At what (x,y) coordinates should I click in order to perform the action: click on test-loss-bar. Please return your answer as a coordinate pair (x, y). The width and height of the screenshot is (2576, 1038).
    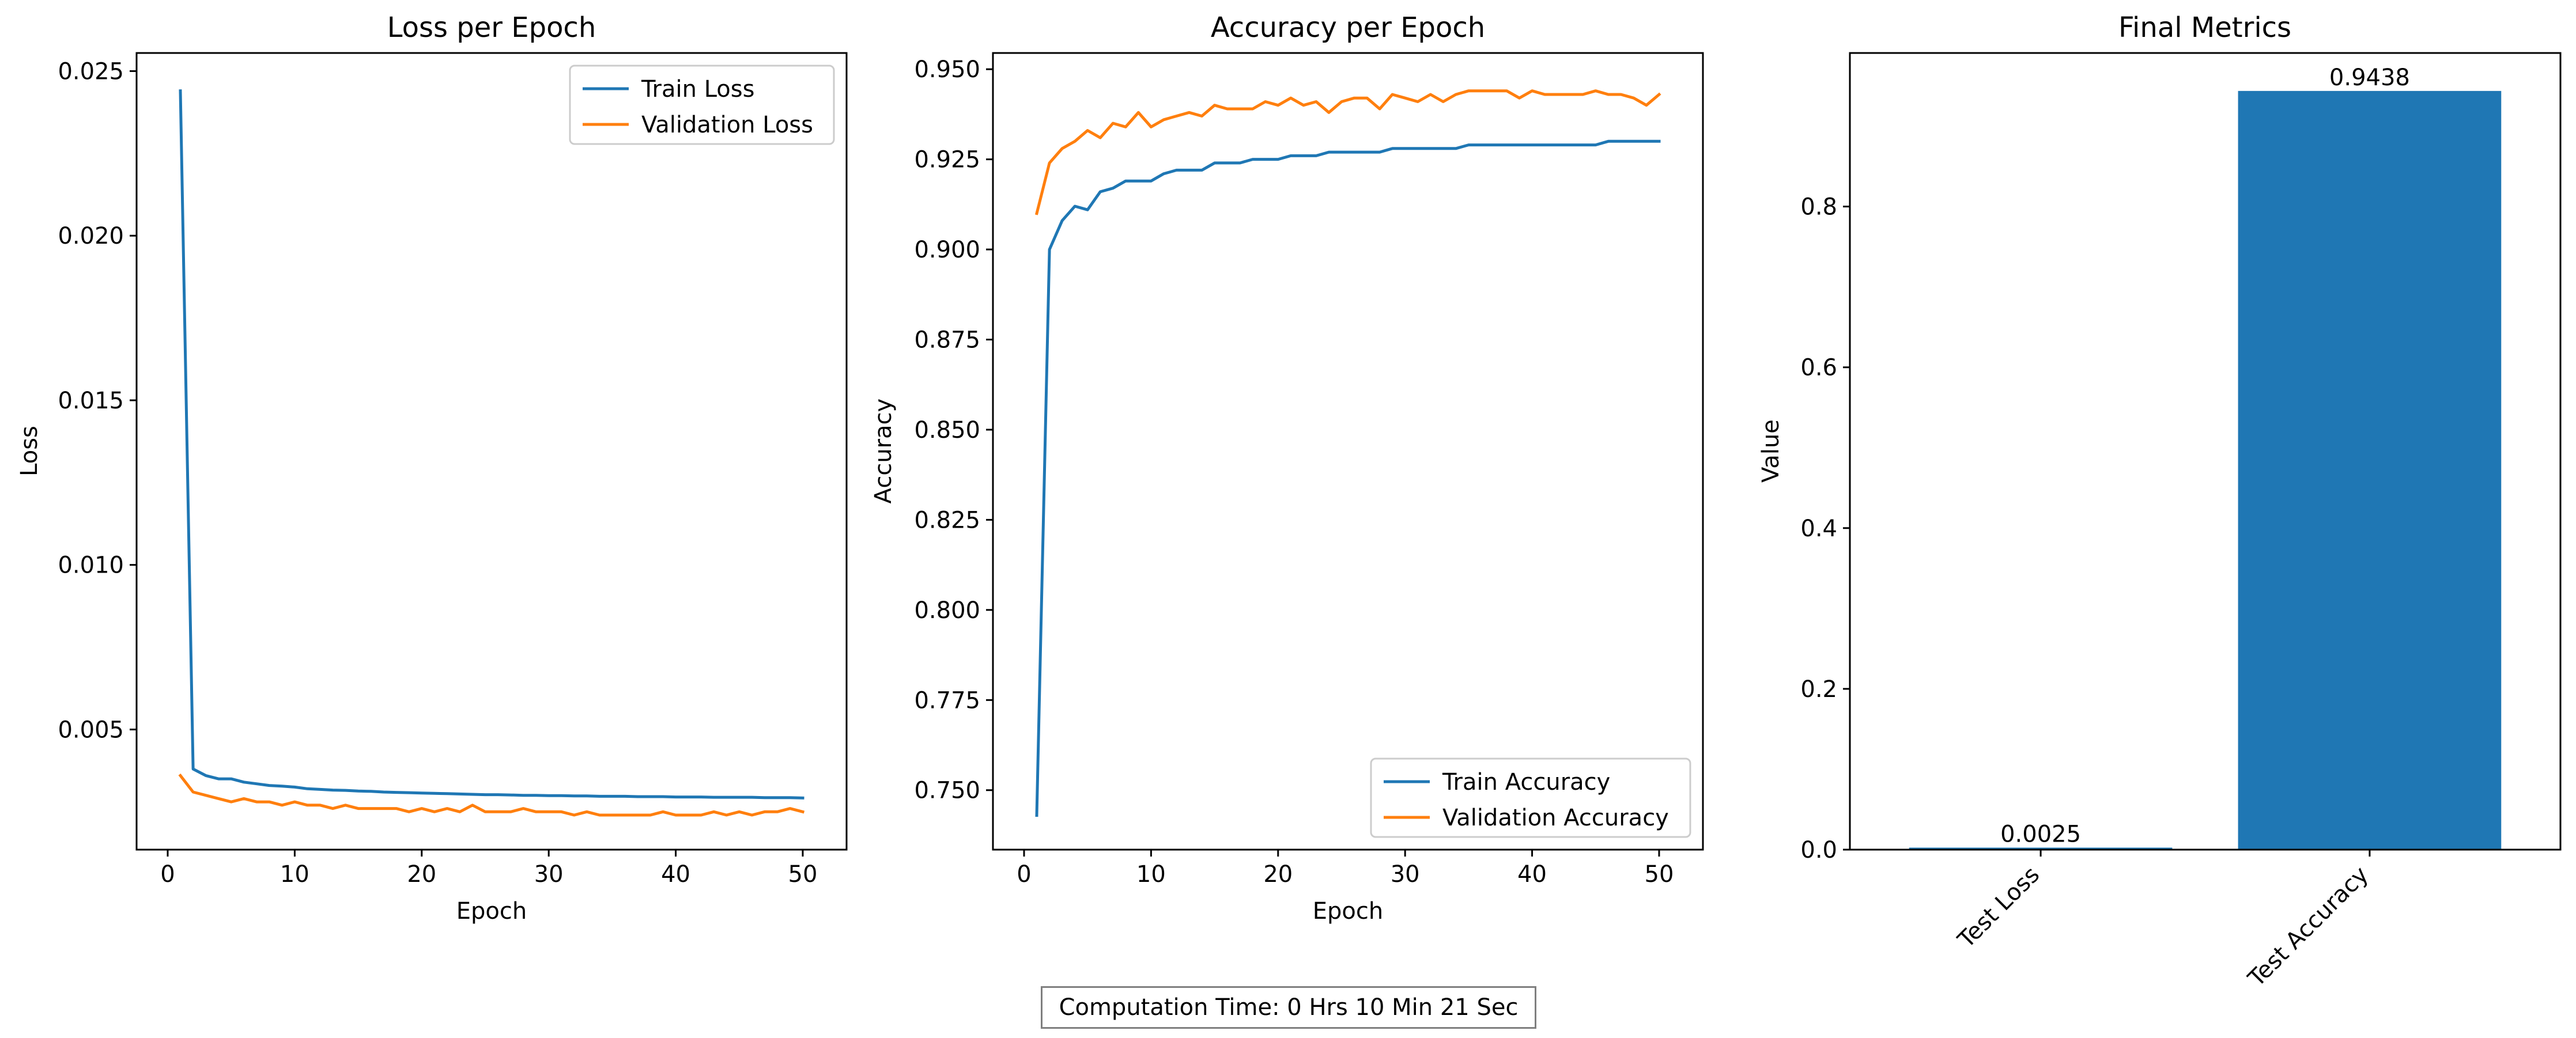
    Looking at the image, I should click on (2041, 848).